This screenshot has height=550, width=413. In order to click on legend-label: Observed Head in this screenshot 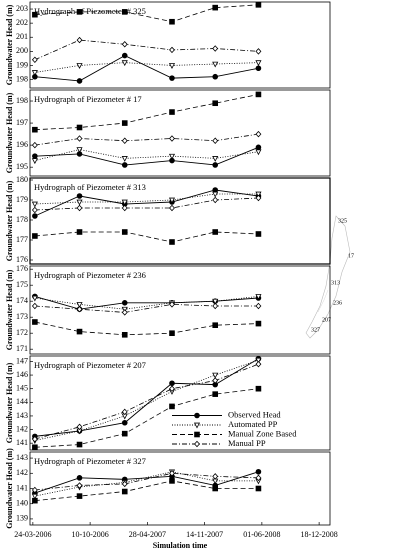, I will do `click(254, 414)`.